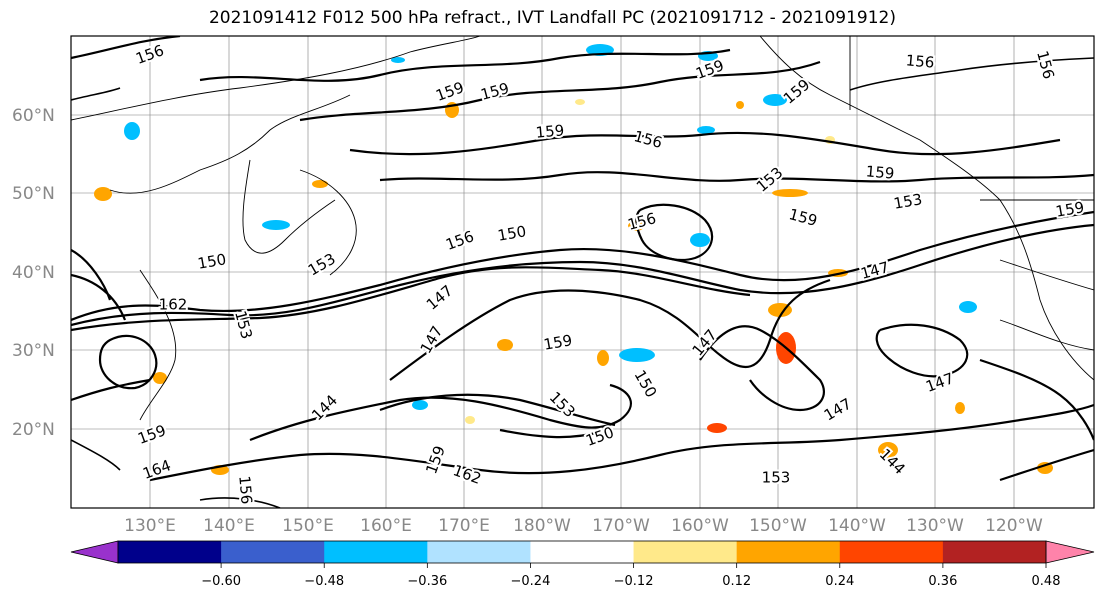 This screenshot has width=1105, height=601. What do you see at coordinates (173, 305) in the screenshot?
I see `contour-label: 162` at bounding box center [173, 305].